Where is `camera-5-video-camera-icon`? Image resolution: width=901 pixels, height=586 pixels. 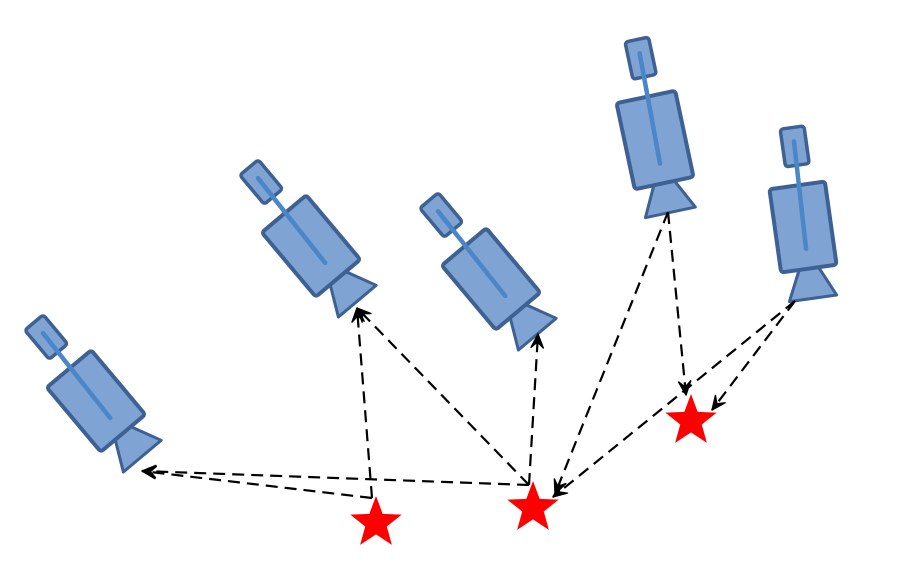 camera-5-video-camera-icon is located at coordinates (803, 214).